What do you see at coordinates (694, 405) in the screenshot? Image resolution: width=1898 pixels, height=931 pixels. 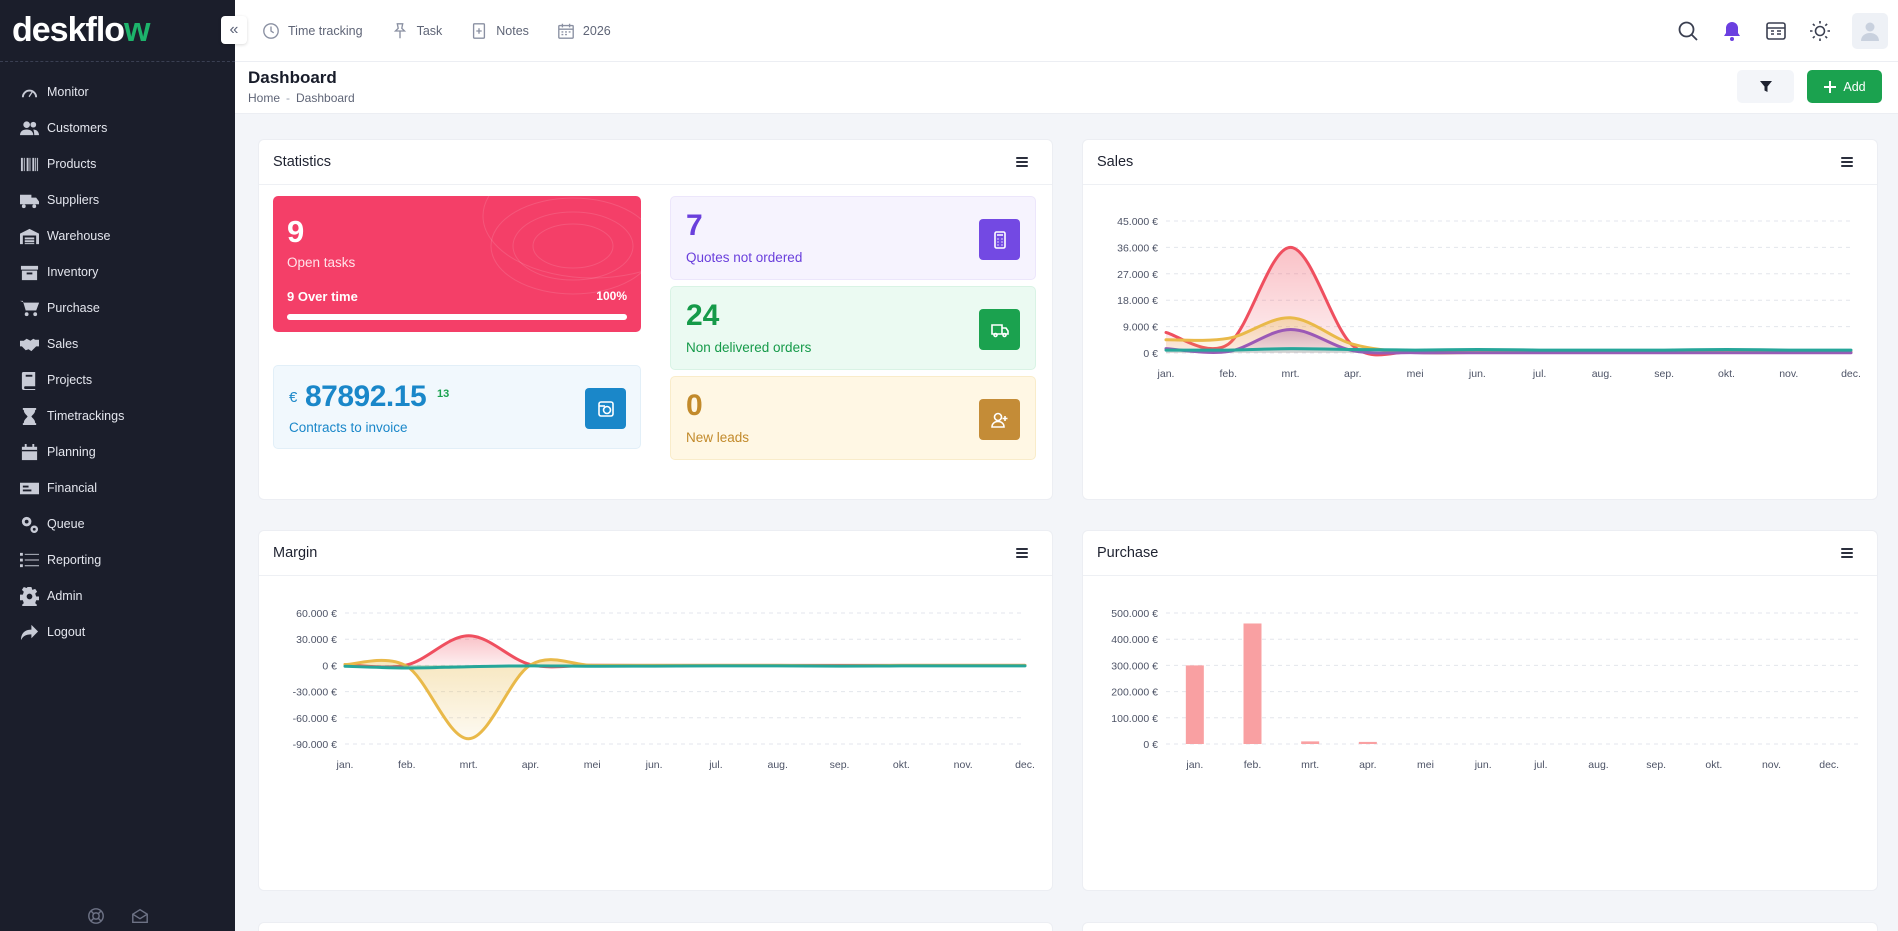 I see `leads-value: 0` at bounding box center [694, 405].